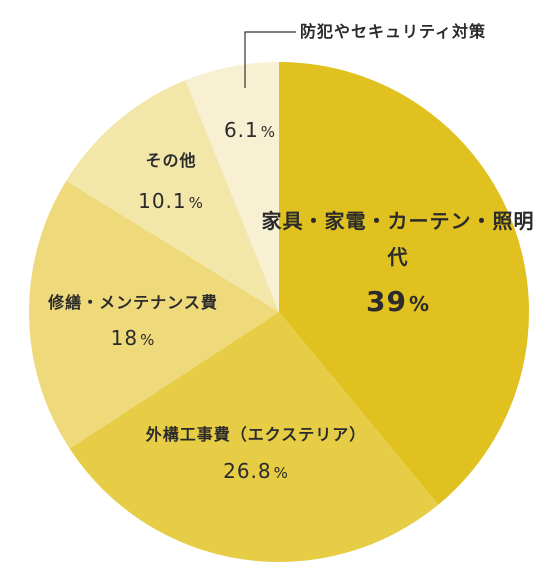  I want to click on slice-value-maintenance: 18%, so click(133, 338).